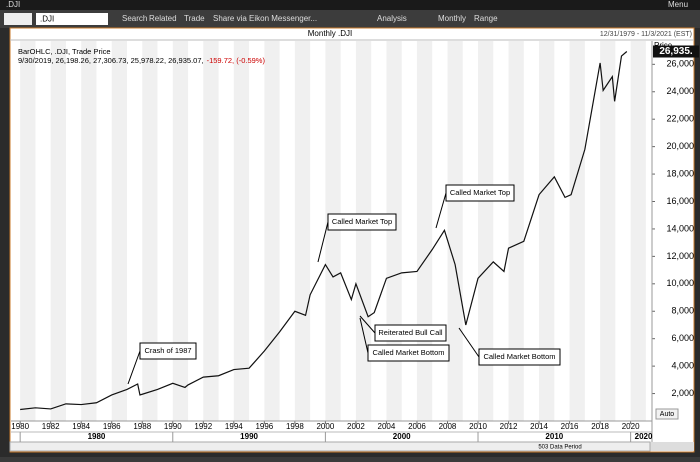  Describe the element at coordinates (661, 446) in the screenshot. I see `scrollbar` at that location.